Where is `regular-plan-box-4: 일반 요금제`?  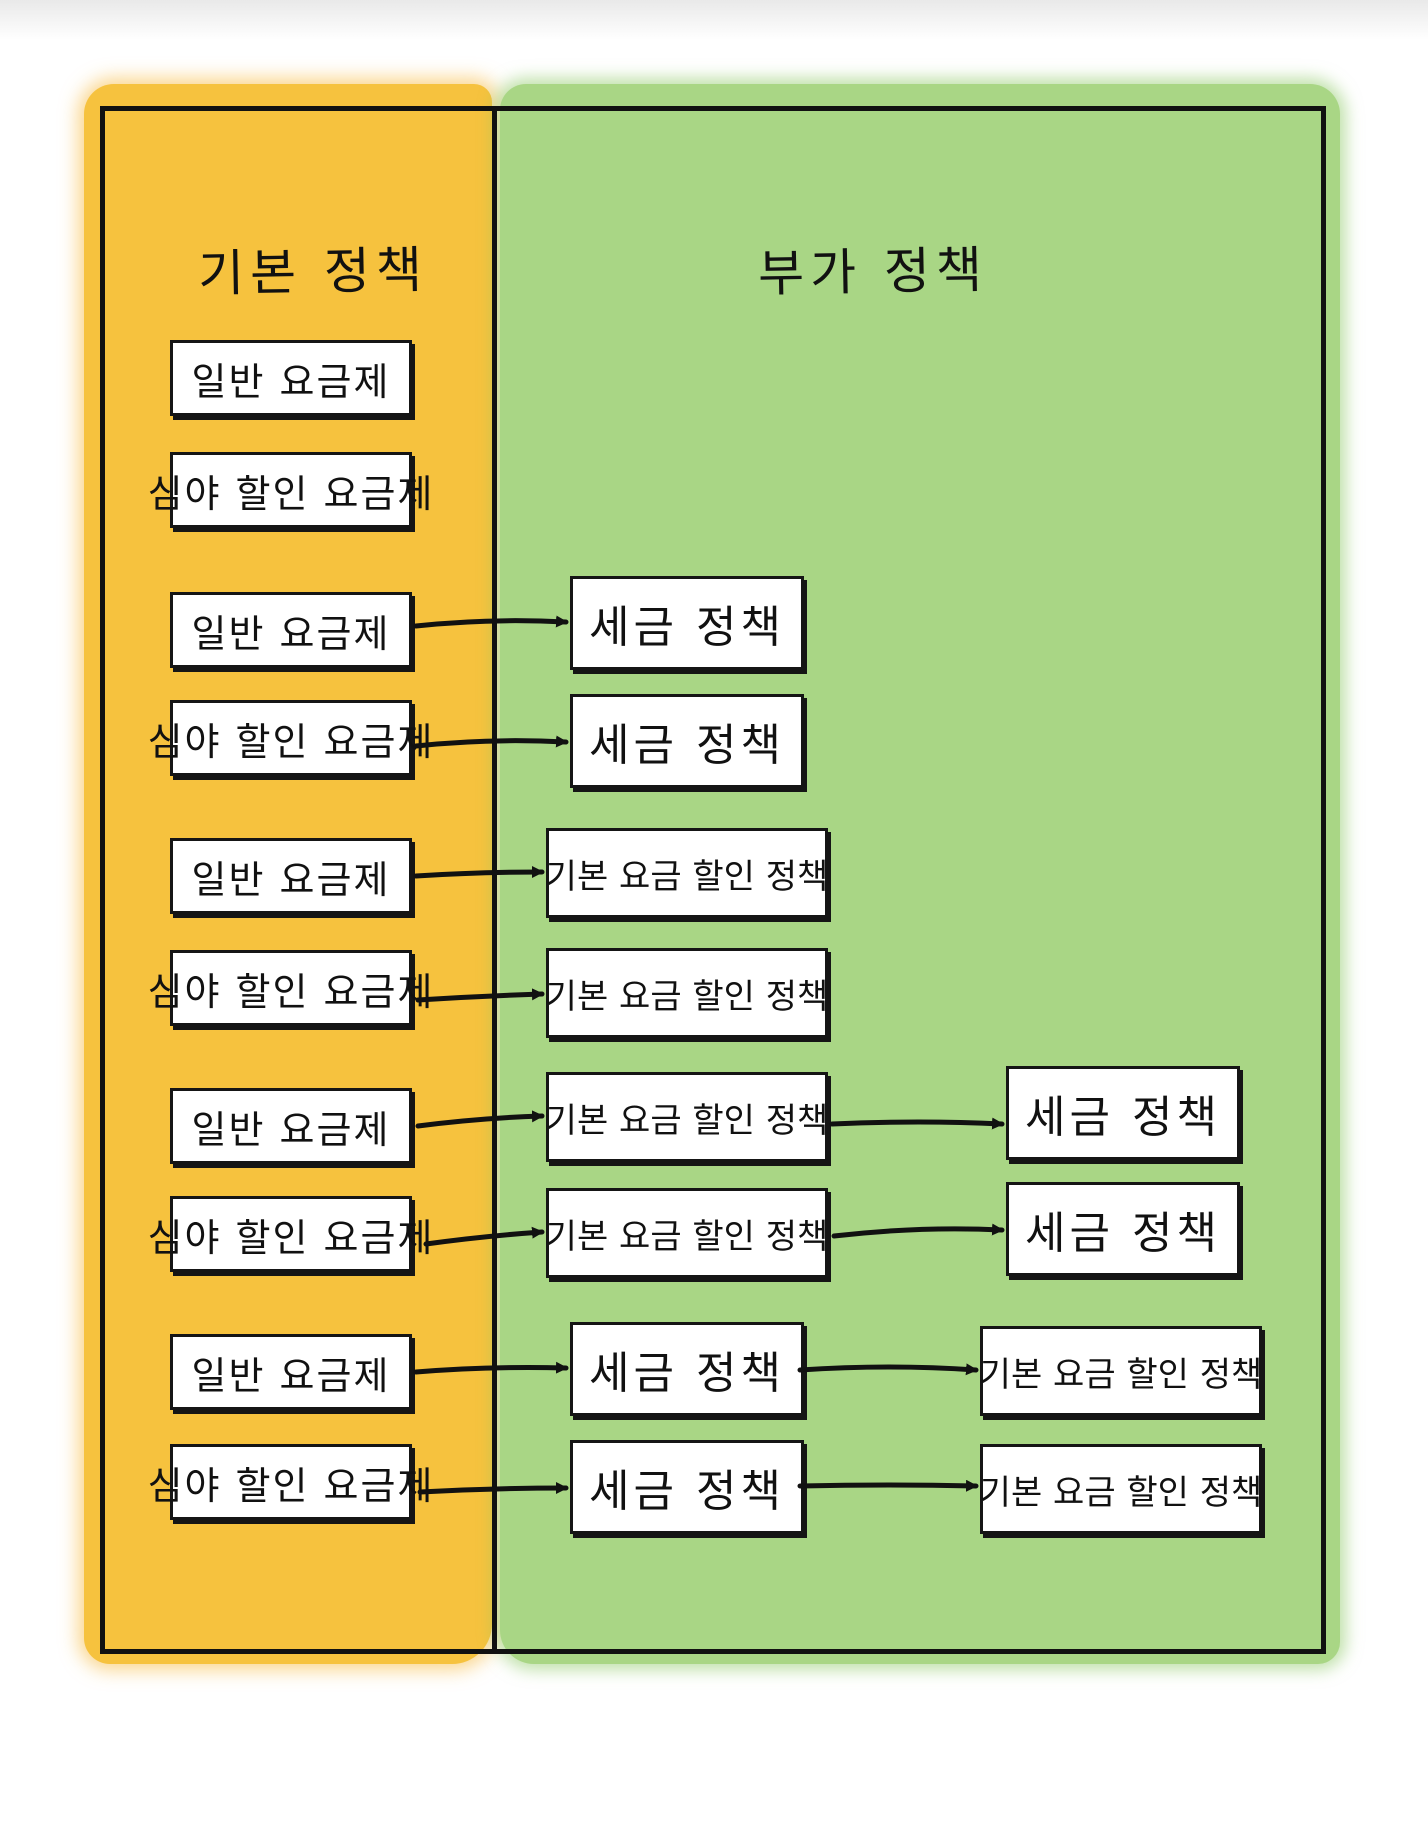 regular-plan-box-4: 일반 요금제 is located at coordinates (291, 1126).